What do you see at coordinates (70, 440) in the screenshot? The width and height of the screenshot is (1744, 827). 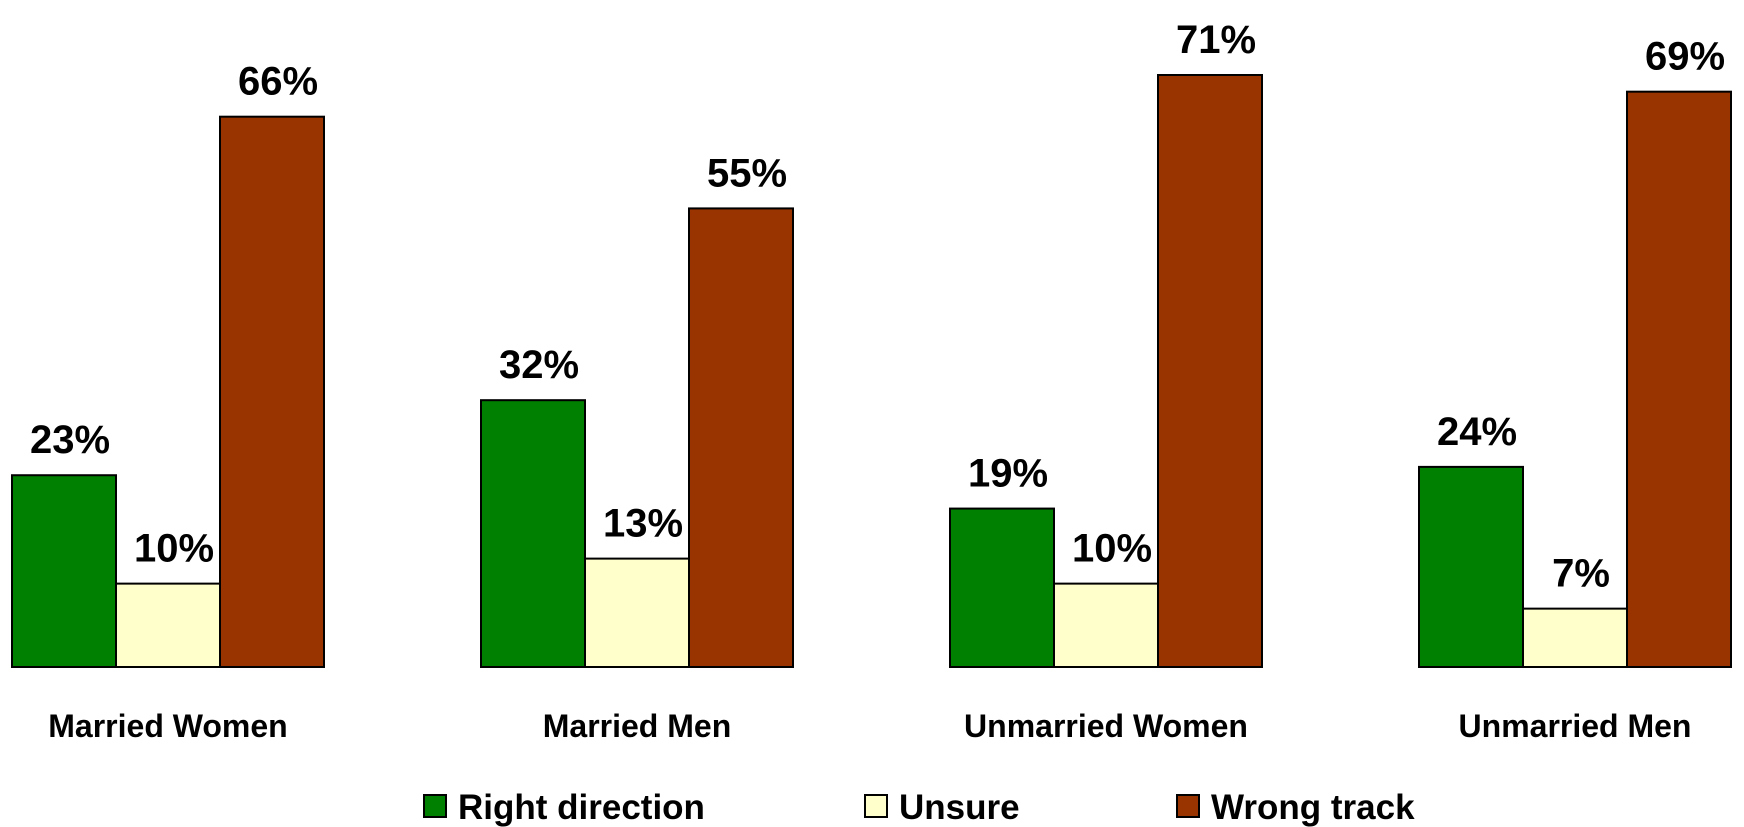 I see `value-label: 23%` at bounding box center [70, 440].